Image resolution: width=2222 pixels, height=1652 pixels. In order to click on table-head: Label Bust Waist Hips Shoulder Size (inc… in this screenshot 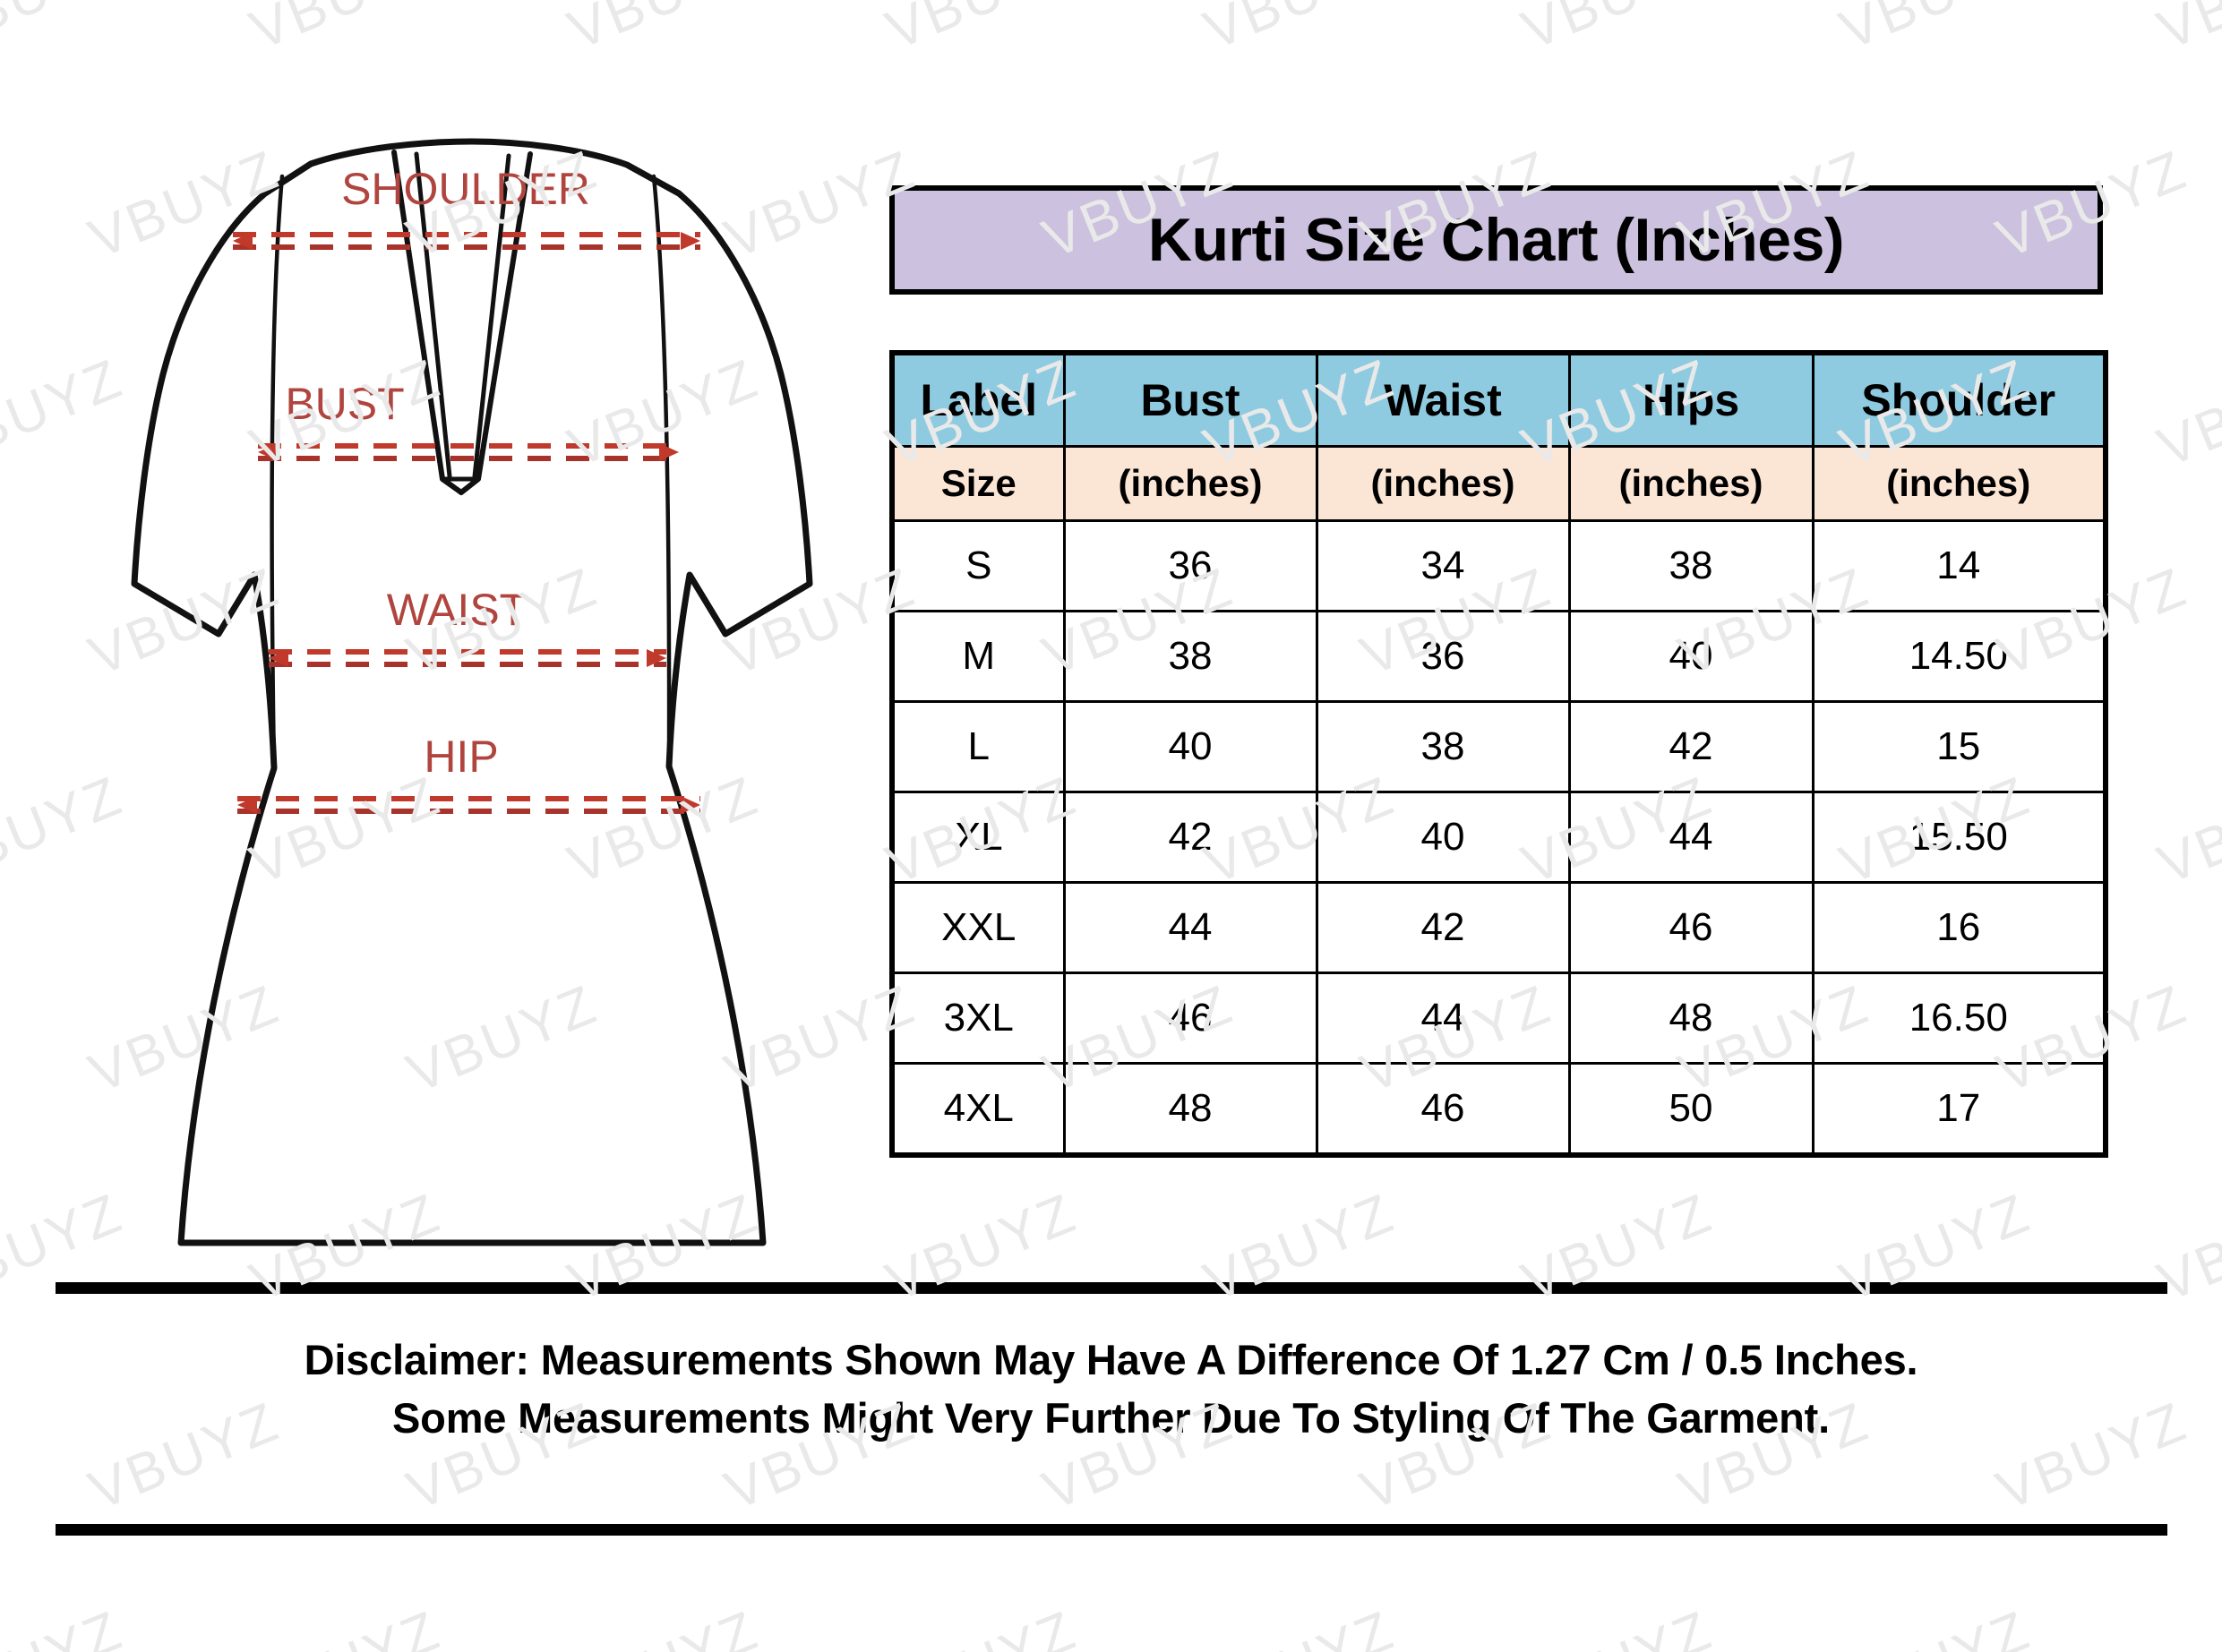, I will do `click(1498, 436)`.